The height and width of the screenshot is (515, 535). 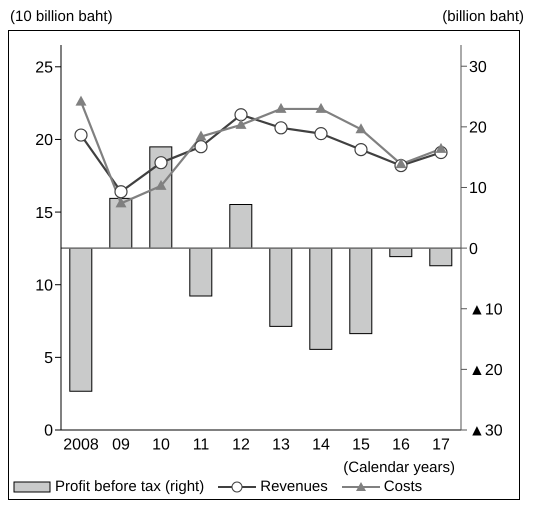 I want to click on x-tick-label: 2008, so click(x=81, y=445).